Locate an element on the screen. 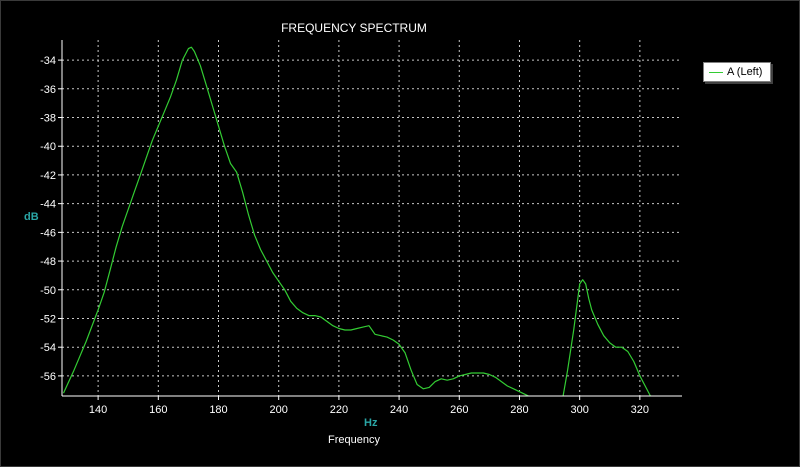 The height and width of the screenshot is (467, 800). x-axis-title: Frequency is located at coordinates (354, 440).